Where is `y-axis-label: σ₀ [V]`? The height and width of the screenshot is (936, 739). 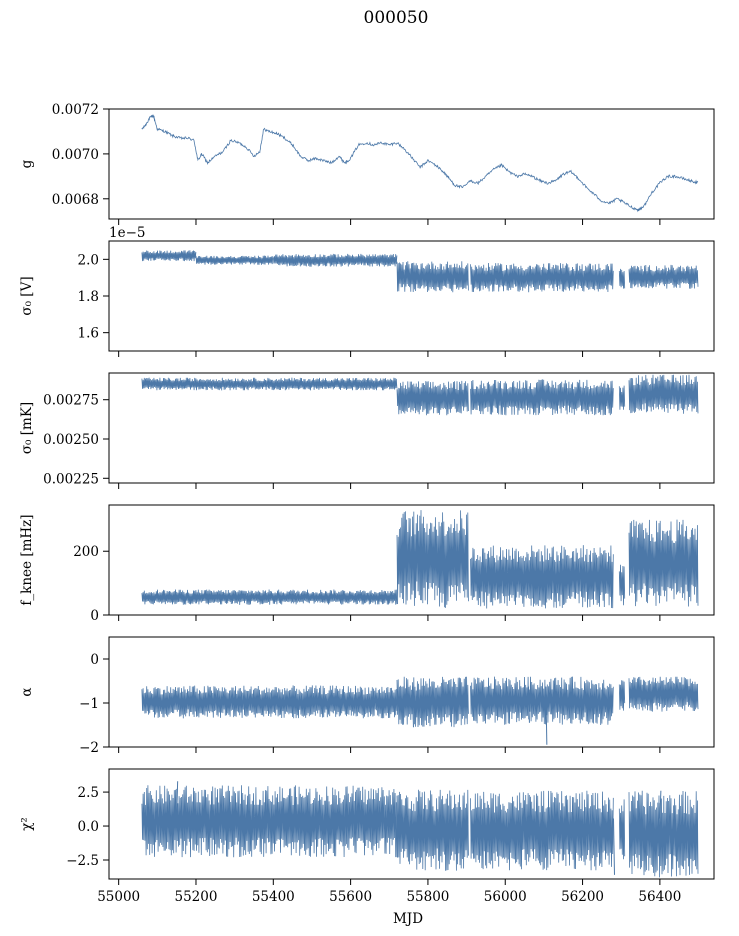 y-axis-label: σ₀ [V] is located at coordinates (27, 295).